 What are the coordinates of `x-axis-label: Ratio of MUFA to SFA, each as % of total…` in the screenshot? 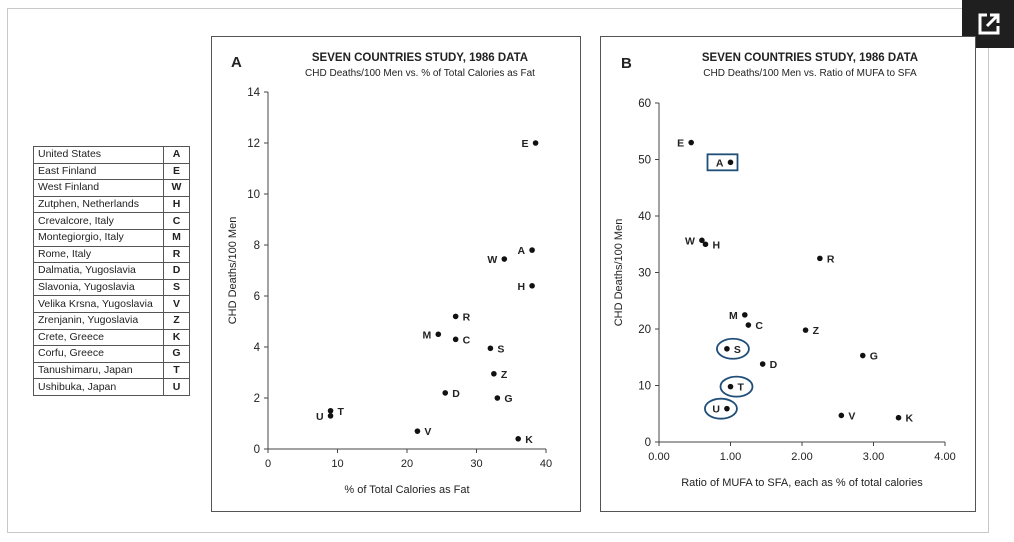 It's located at (802, 483).